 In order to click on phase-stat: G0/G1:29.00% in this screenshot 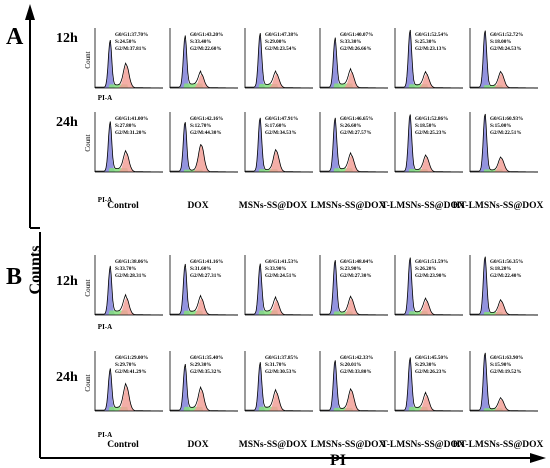, I will do `click(131, 358)`.